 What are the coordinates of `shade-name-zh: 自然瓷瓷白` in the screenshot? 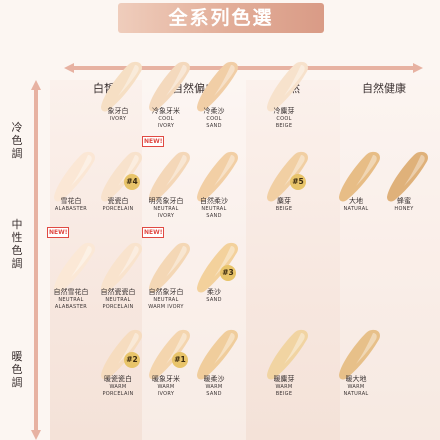 It's located at (118, 292).